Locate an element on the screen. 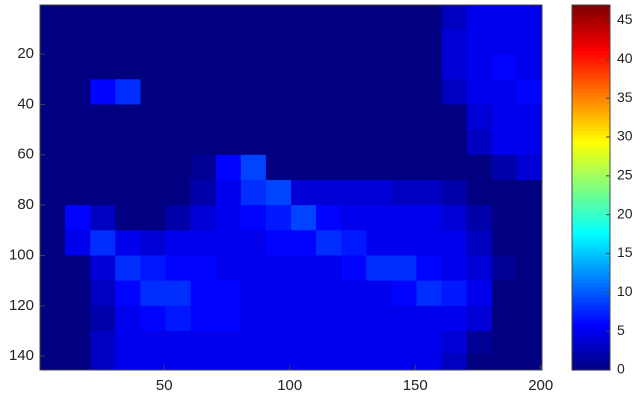 Image resolution: width=644 pixels, height=402 pixels. colorbar-tick-label: 20 is located at coordinates (625, 213).